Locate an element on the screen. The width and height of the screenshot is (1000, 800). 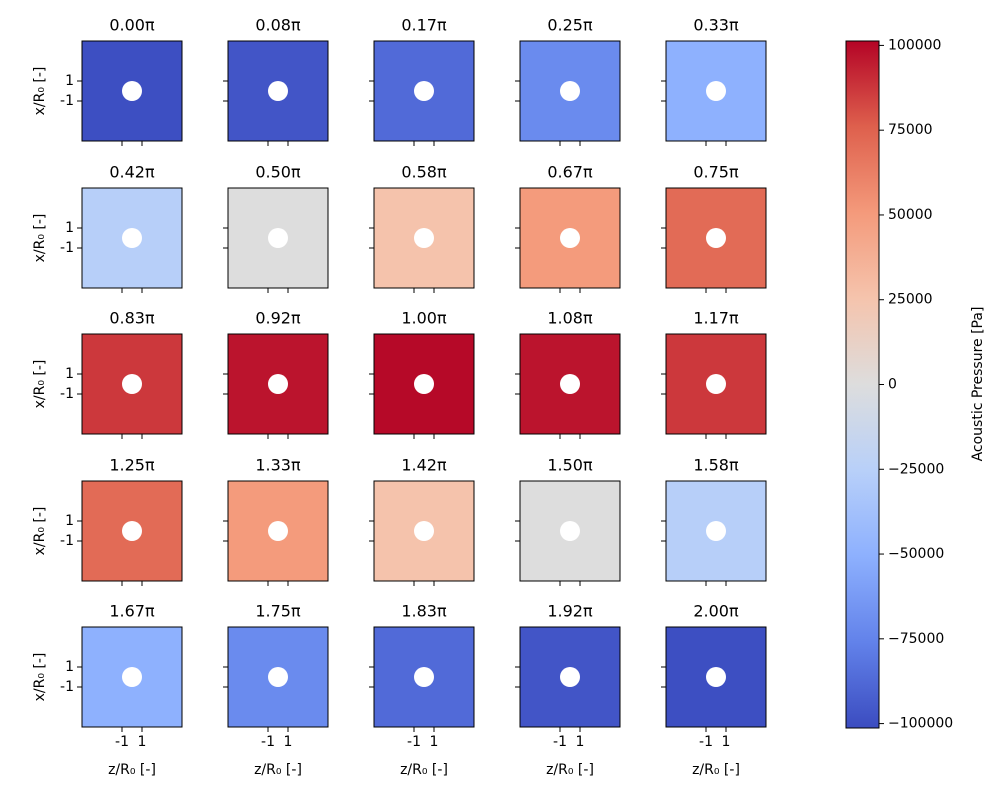
colorbar-tick-label: −50000 is located at coordinates (916, 554).